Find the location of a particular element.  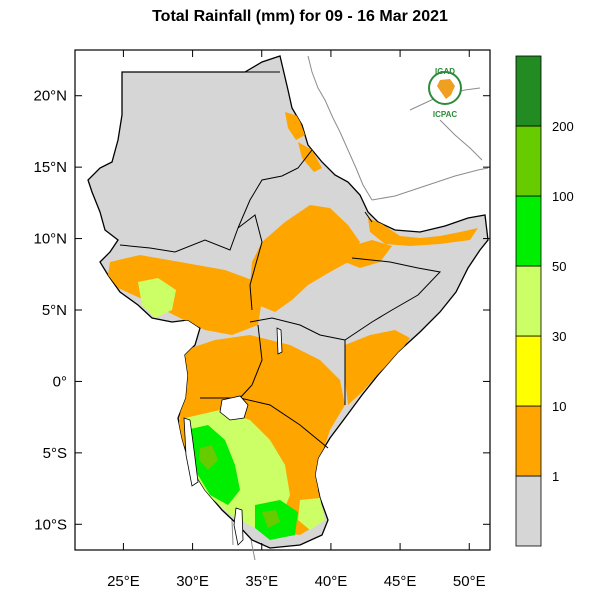

border-kenya-uganda-tanzania is located at coordinates (264, 423).